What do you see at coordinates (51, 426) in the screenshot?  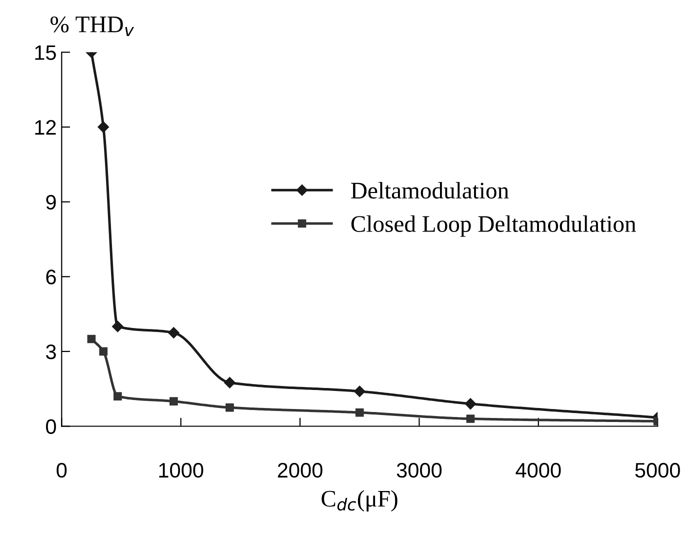 I see `y-tick-label: 0` at bounding box center [51, 426].